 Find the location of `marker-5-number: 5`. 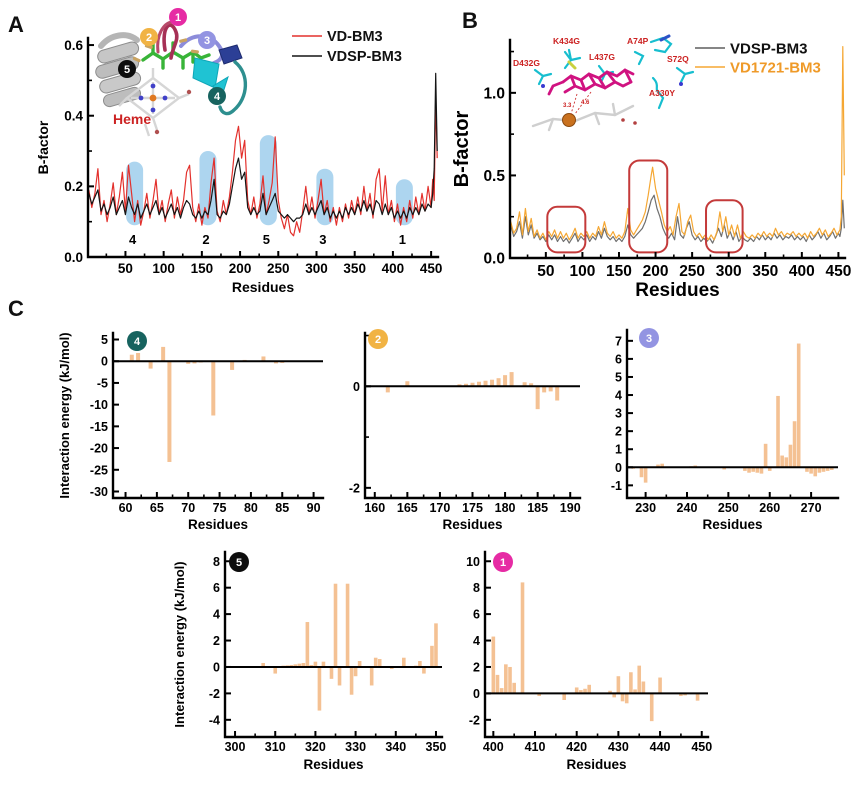

marker-5-number: 5 is located at coordinates (127, 70).